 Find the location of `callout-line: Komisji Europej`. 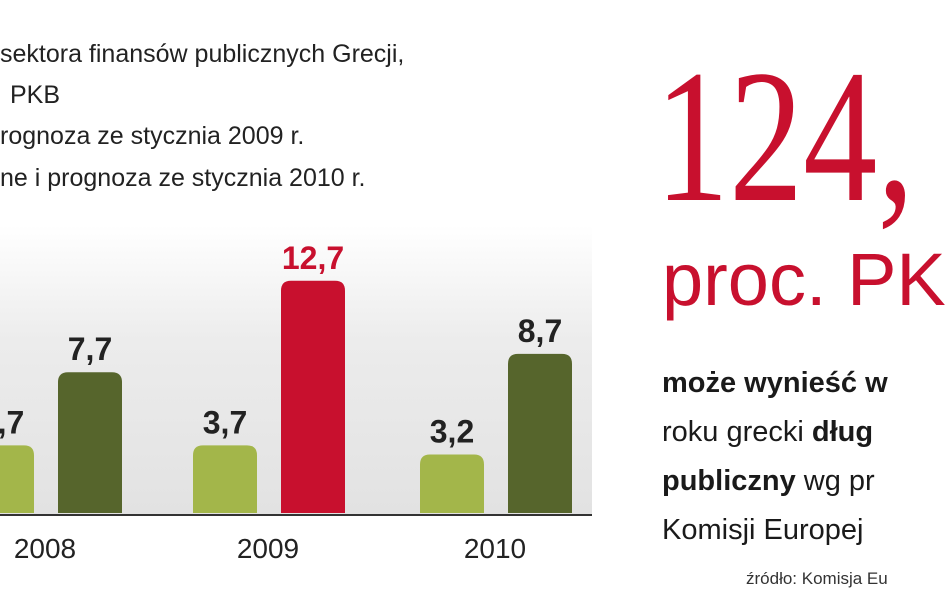

callout-line: Komisji Europej is located at coordinates (762, 530).